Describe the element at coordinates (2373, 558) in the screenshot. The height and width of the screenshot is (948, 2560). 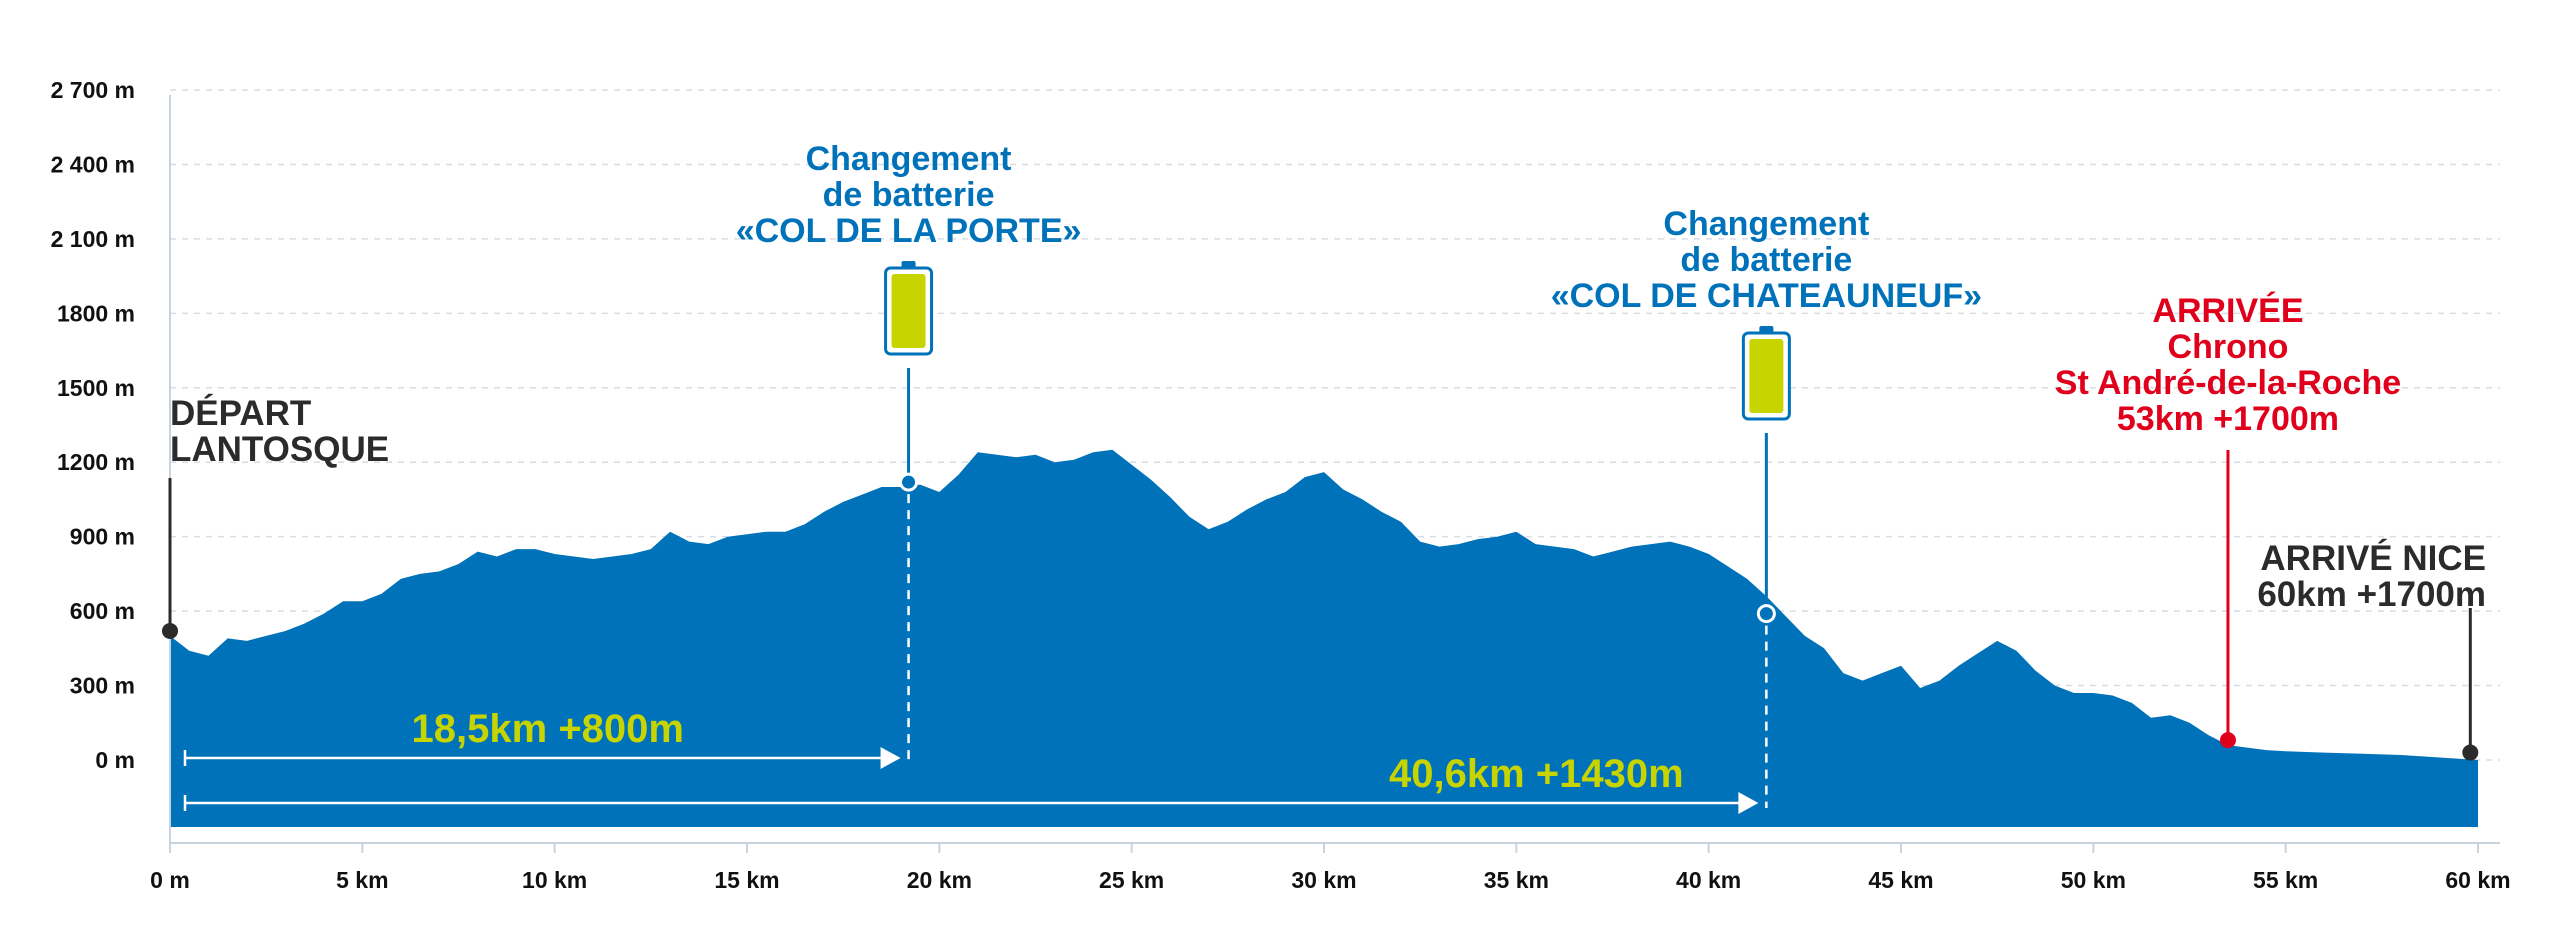
I see `nice-label: ARRIVÉ NICE` at that location.